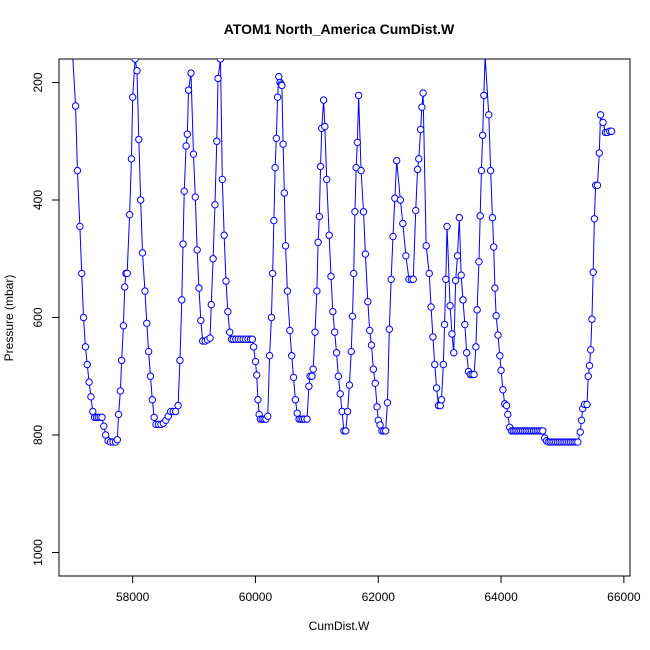 The image size is (650, 650). What do you see at coordinates (38, 552) in the screenshot?
I see `y-tick-label: 1000` at bounding box center [38, 552].